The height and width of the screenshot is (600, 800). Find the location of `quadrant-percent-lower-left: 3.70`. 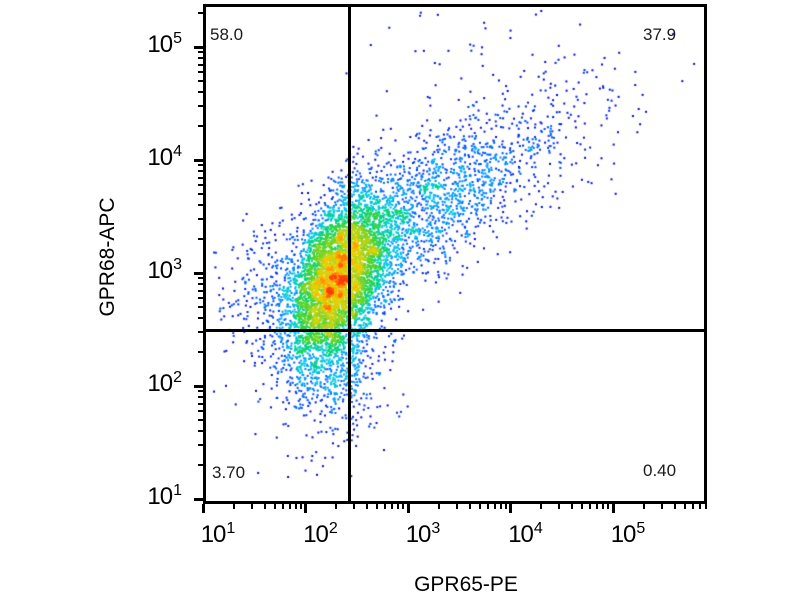

quadrant-percent-lower-left: 3.70 is located at coordinates (229, 472).